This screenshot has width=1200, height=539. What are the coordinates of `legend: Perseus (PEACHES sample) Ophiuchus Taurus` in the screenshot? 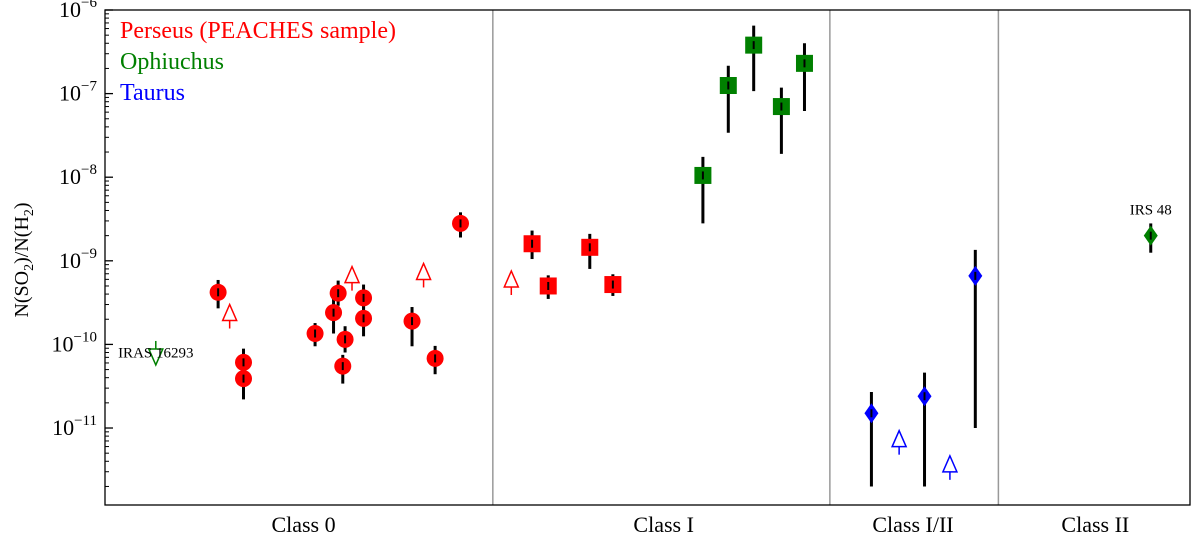 It's located at (258, 62).